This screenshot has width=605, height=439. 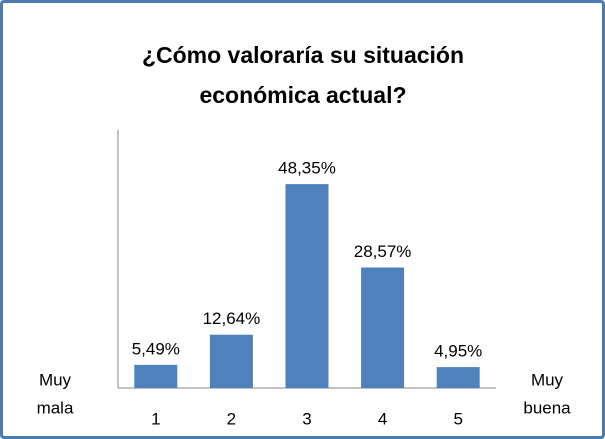 I want to click on x-tick-label: 3, so click(x=306, y=418).